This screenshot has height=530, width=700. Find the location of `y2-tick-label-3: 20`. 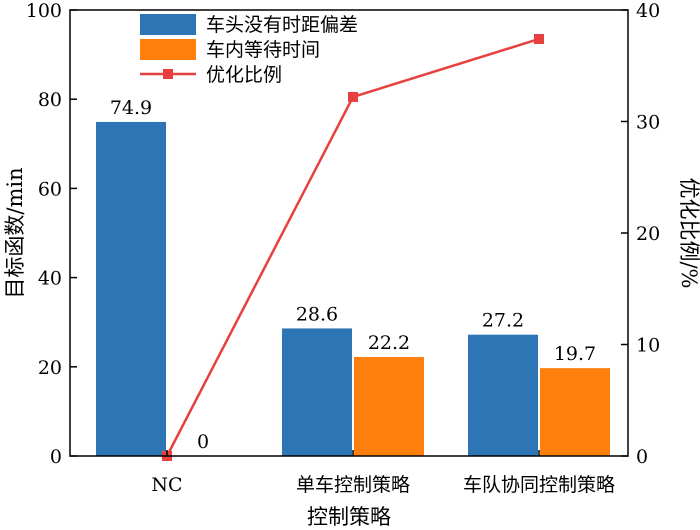

y2-tick-label-3: 20 is located at coordinates (648, 234).